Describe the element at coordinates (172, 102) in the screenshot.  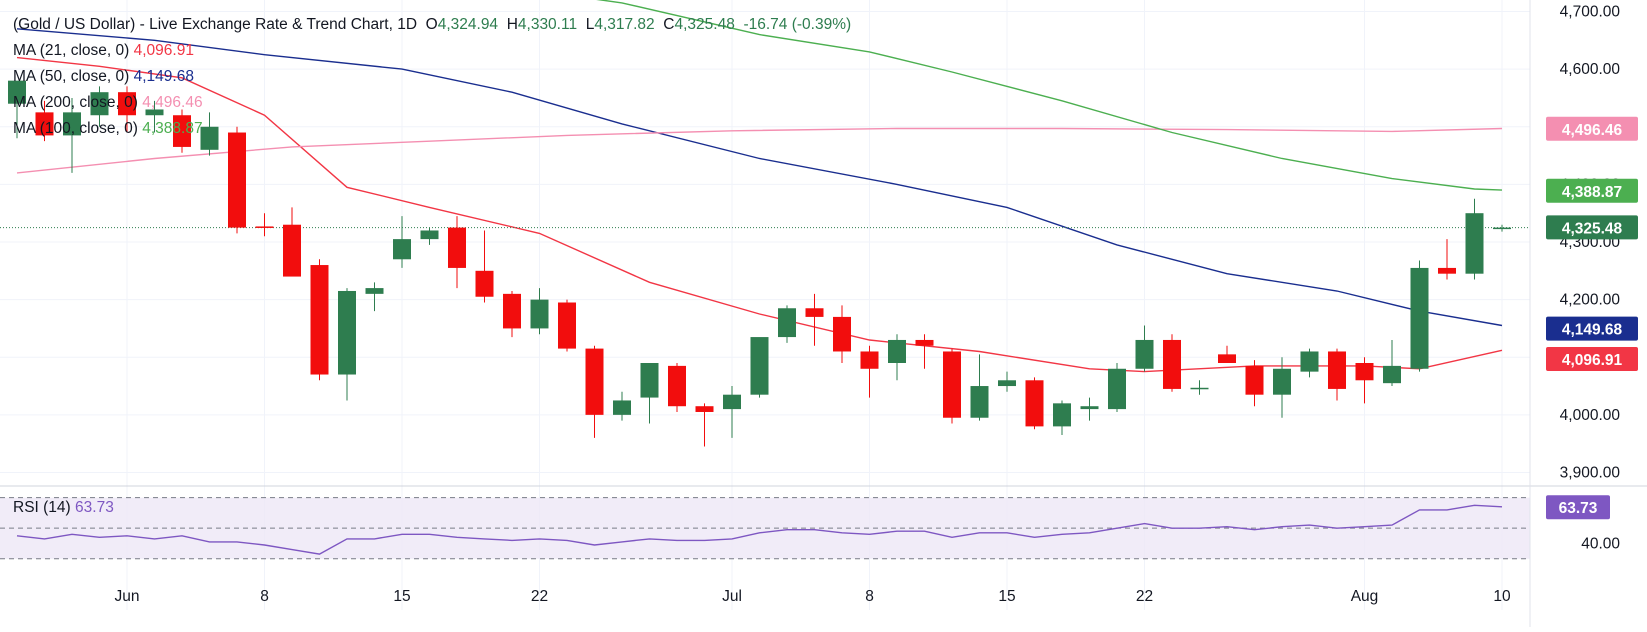
I see `indicator-value: 4,496.46` at that location.